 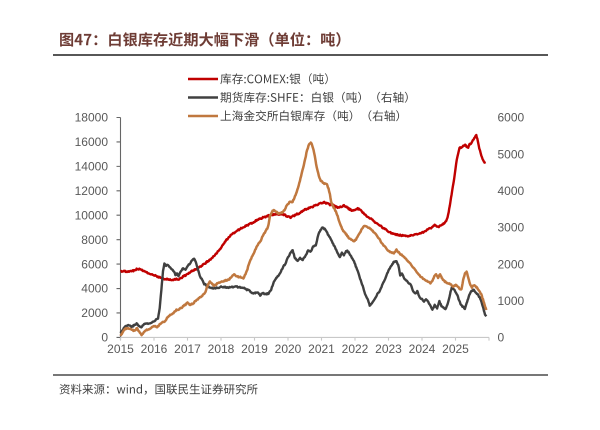 What do you see at coordinates (154, 349) in the screenshot?
I see `svg-text: 2016` at bounding box center [154, 349].